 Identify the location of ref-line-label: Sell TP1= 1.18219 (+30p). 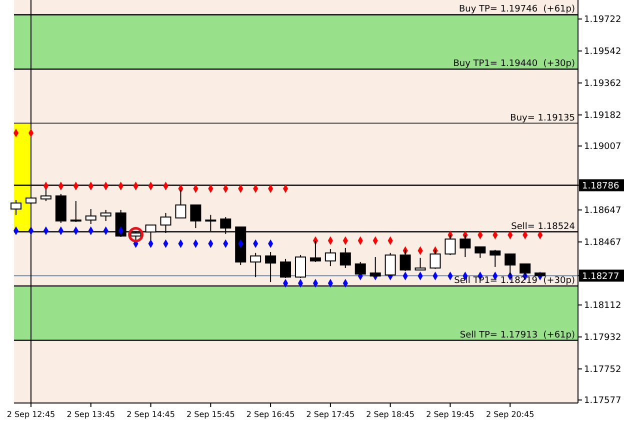
(514, 281).